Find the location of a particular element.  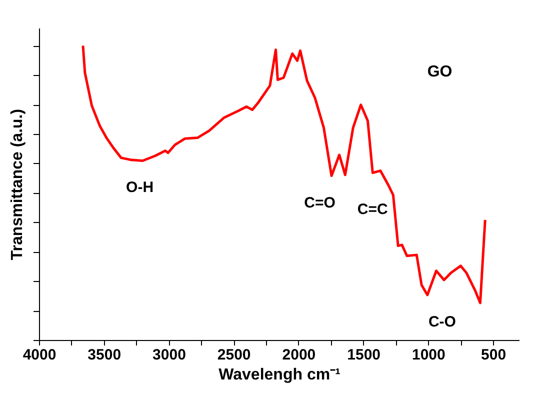

x-tick-label: 3500 is located at coordinates (105, 355).